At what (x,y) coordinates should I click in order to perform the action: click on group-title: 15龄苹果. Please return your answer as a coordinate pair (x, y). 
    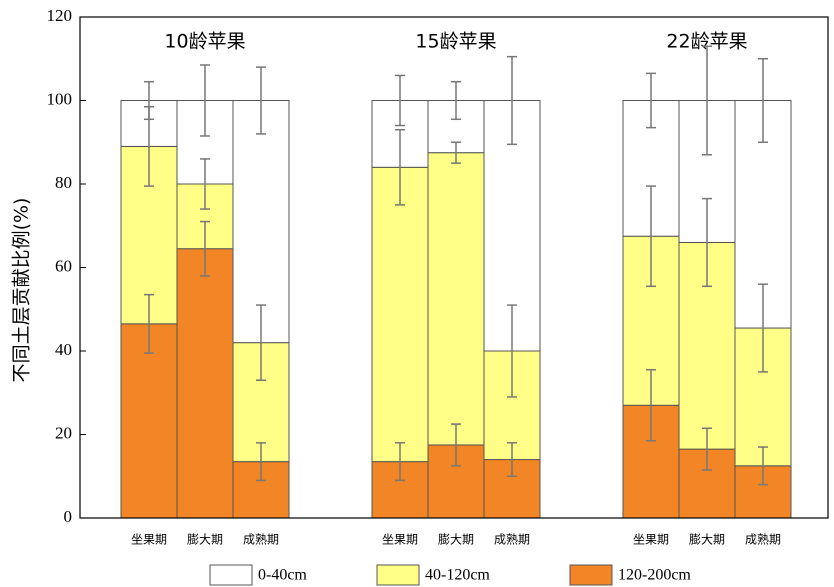
    Looking at the image, I should click on (455, 42).